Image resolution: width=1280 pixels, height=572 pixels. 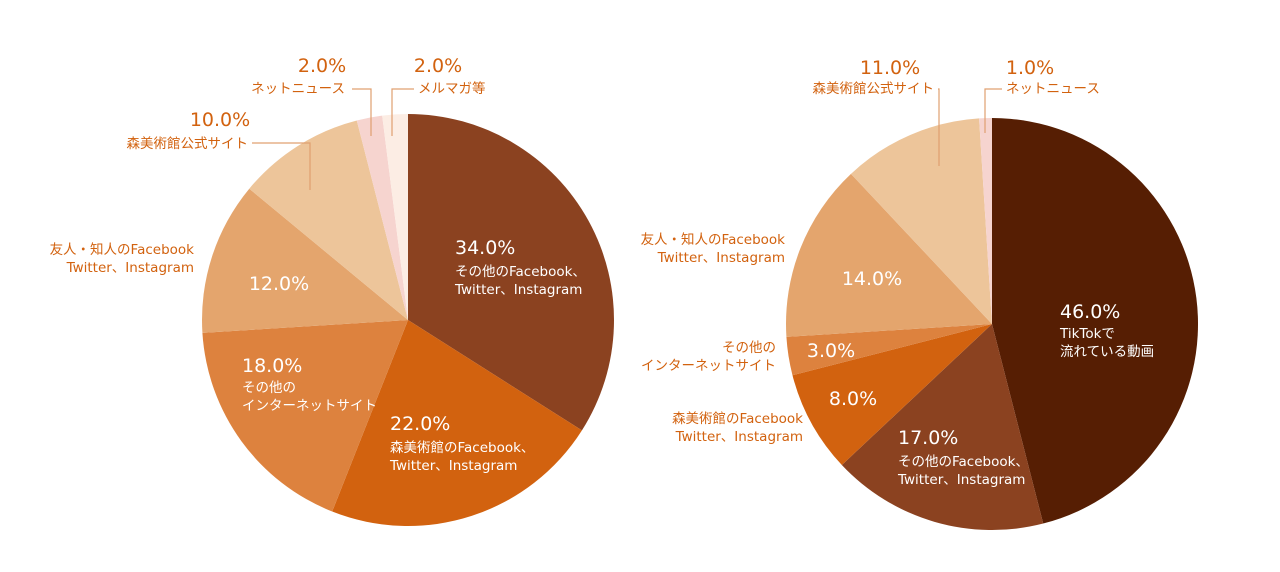 I want to click on slice-percent-label: 22.0%, so click(x=420, y=424).